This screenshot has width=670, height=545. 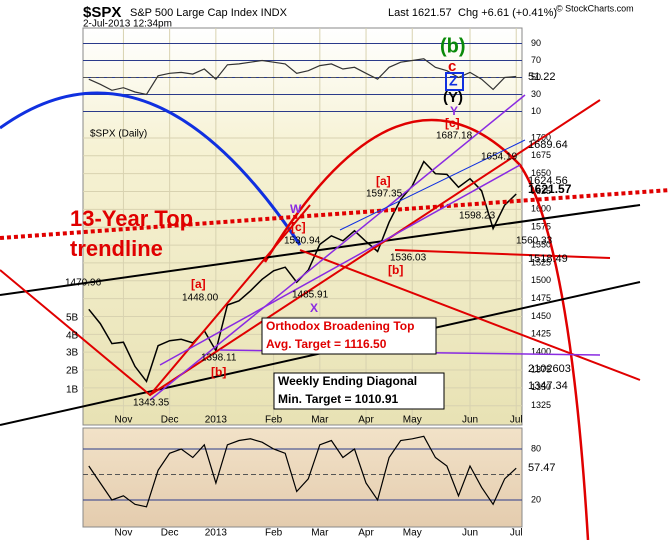 I want to click on target-label: Orthodox Broadening Top, so click(x=340, y=326).